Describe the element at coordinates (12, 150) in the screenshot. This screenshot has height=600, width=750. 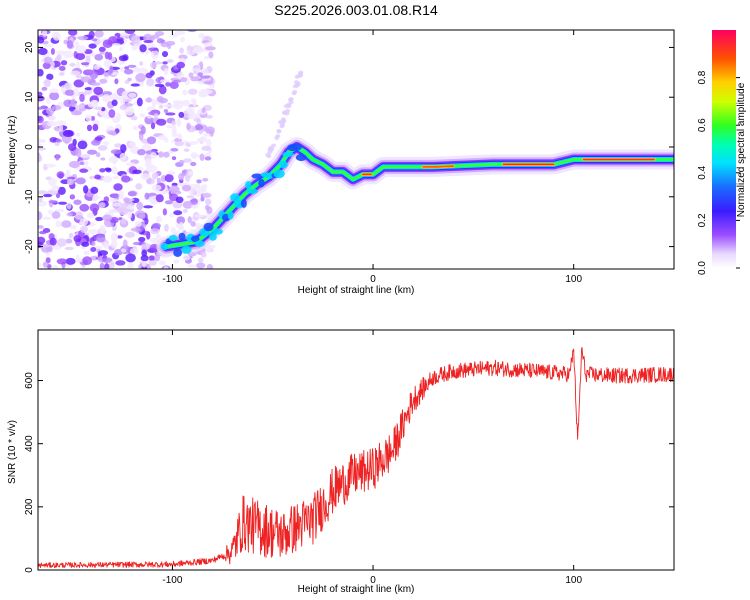
I see `spectrogram-ylabel: Frequency (Hz)` at that location.